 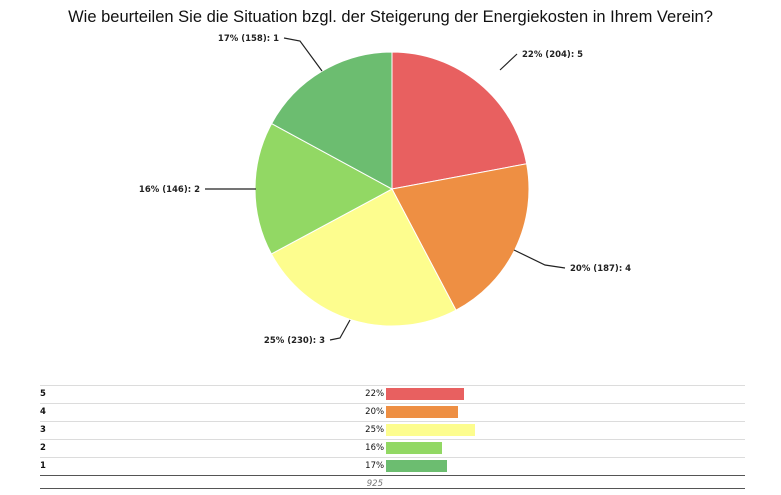 I want to click on slice-label-3: 25% (230): 3, so click(x=294, y=341).